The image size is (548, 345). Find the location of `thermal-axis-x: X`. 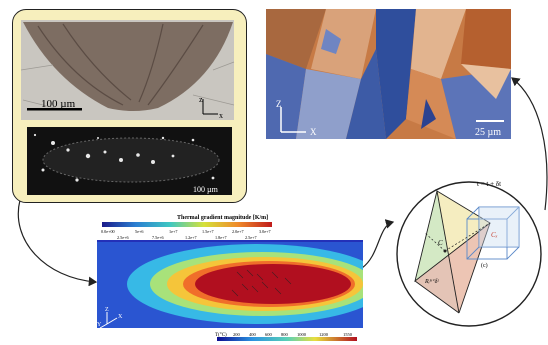

thermal-axis-x: X is located at coordinates (120, 317).